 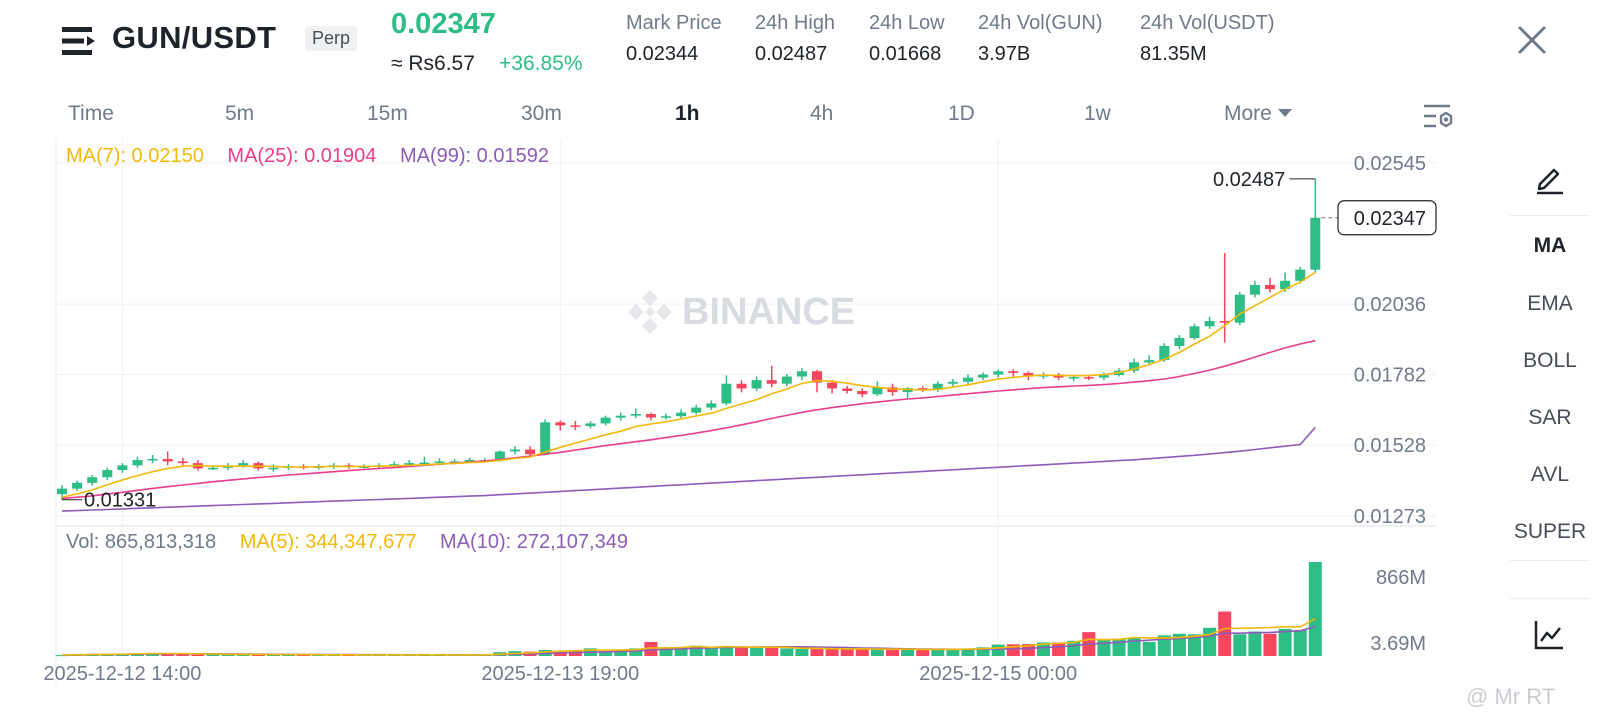 I want to click on stat-mark-price: Mark Price 0.02344, so click(x=674, y=39).